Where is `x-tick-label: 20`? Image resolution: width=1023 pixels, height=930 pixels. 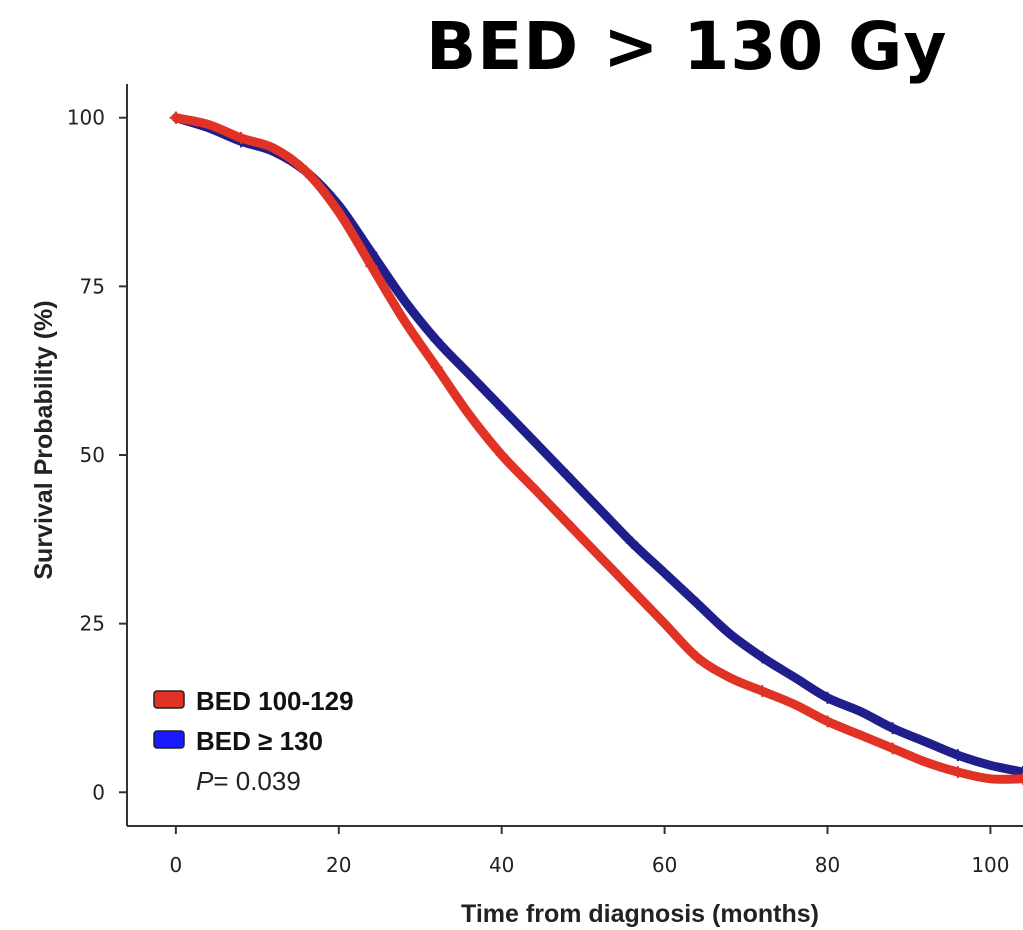 x-tick-label: 20 is located at coordinates (338, 865).